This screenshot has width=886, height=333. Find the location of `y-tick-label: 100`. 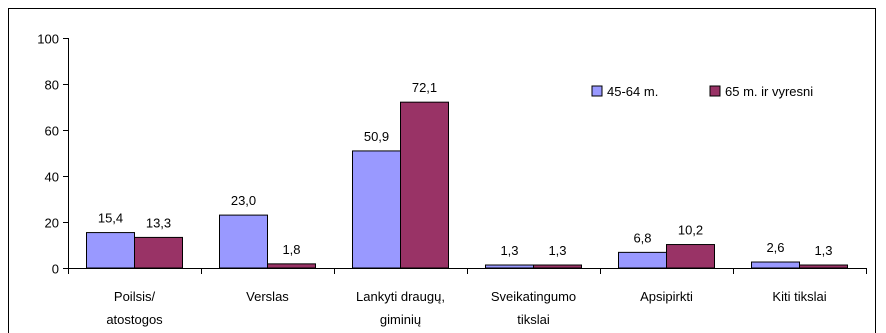

y-tick-label: 100 is located at coordinates (48, 39).